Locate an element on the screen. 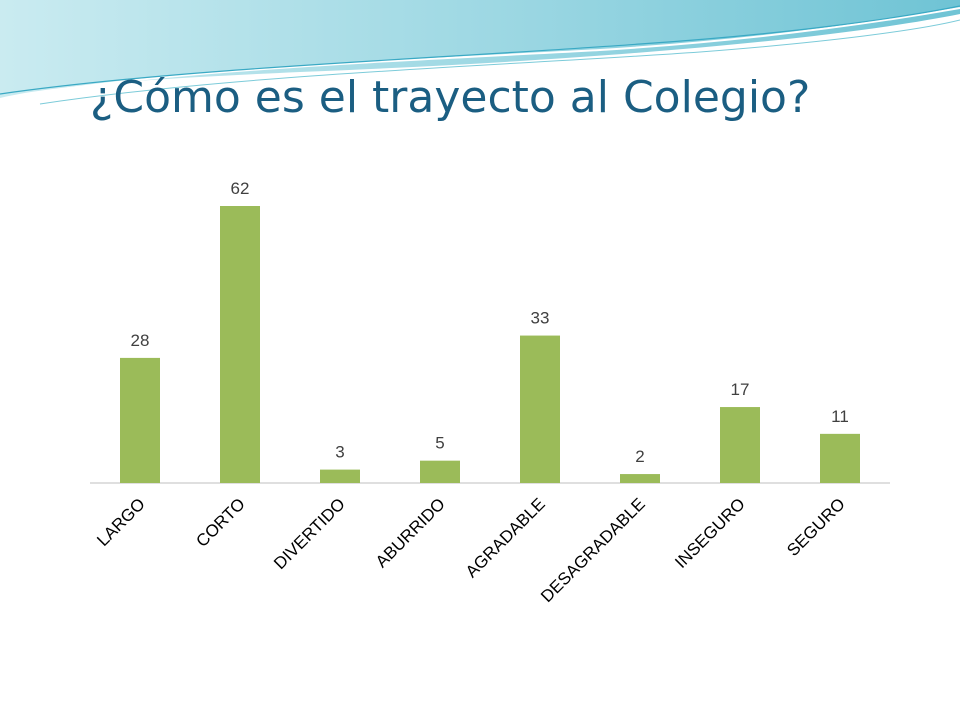 This screenshot has width=960, height=720. category-label: SEGURO is located at coordinates (816, 527).